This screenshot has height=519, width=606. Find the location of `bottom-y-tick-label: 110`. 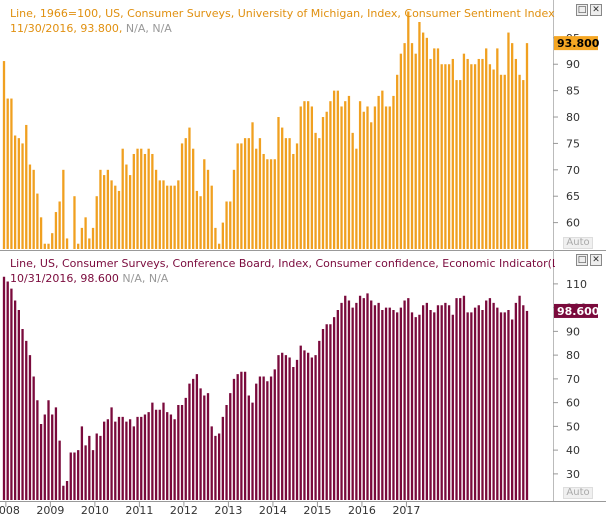

bottom-y-tick-label: 110 is located at coordinates (576, 284).